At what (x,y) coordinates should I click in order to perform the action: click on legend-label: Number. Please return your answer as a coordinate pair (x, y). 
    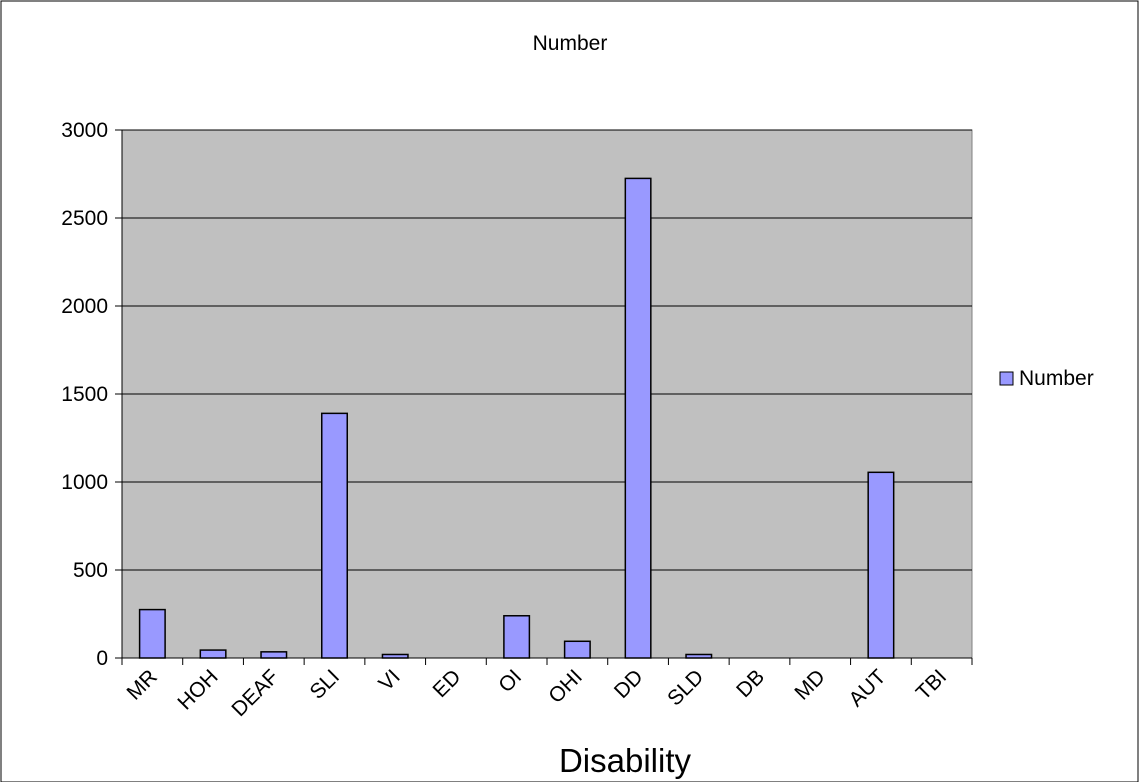
    Looking at the image, I should click on (1056, 378).